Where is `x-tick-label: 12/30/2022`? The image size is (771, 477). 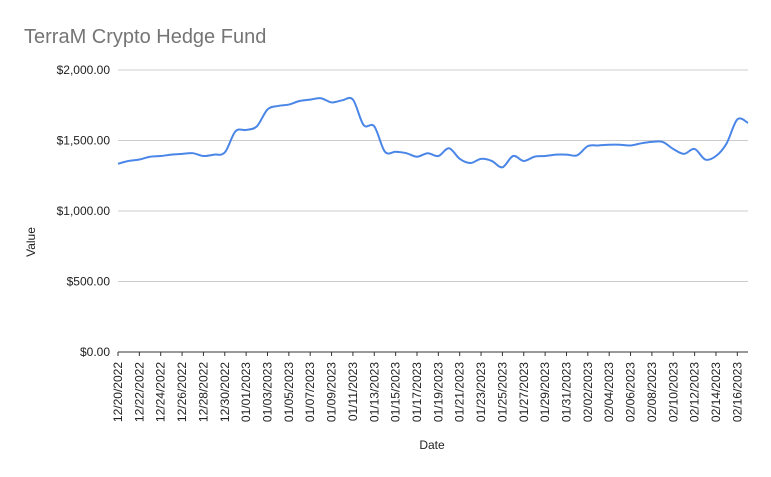
x-tick-label: 12/30/2022 is located at coordinates (225, 392).